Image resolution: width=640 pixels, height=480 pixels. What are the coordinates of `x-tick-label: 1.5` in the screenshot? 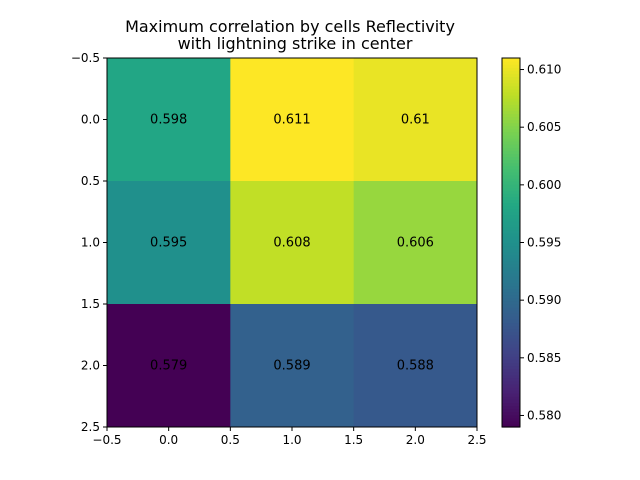 It's located at (353, 440).